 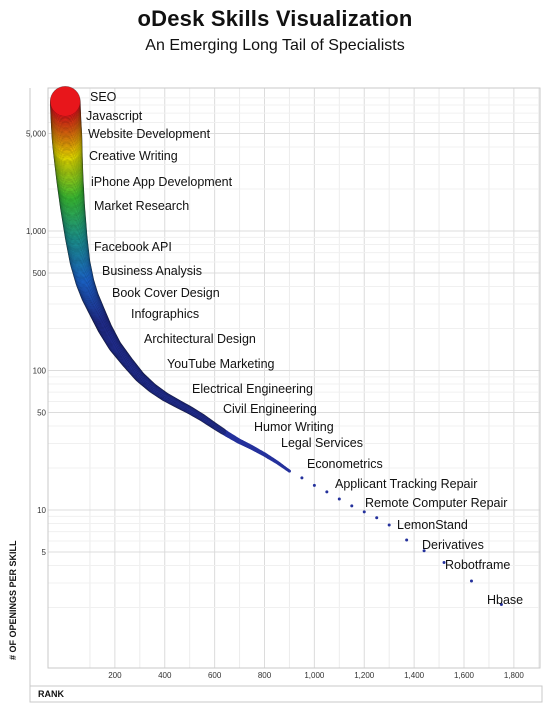 What do you see at coordinates (252, 389) in the screenshot?
I see `point-label: Electrical Engineering` at bounding box center [252, 389].